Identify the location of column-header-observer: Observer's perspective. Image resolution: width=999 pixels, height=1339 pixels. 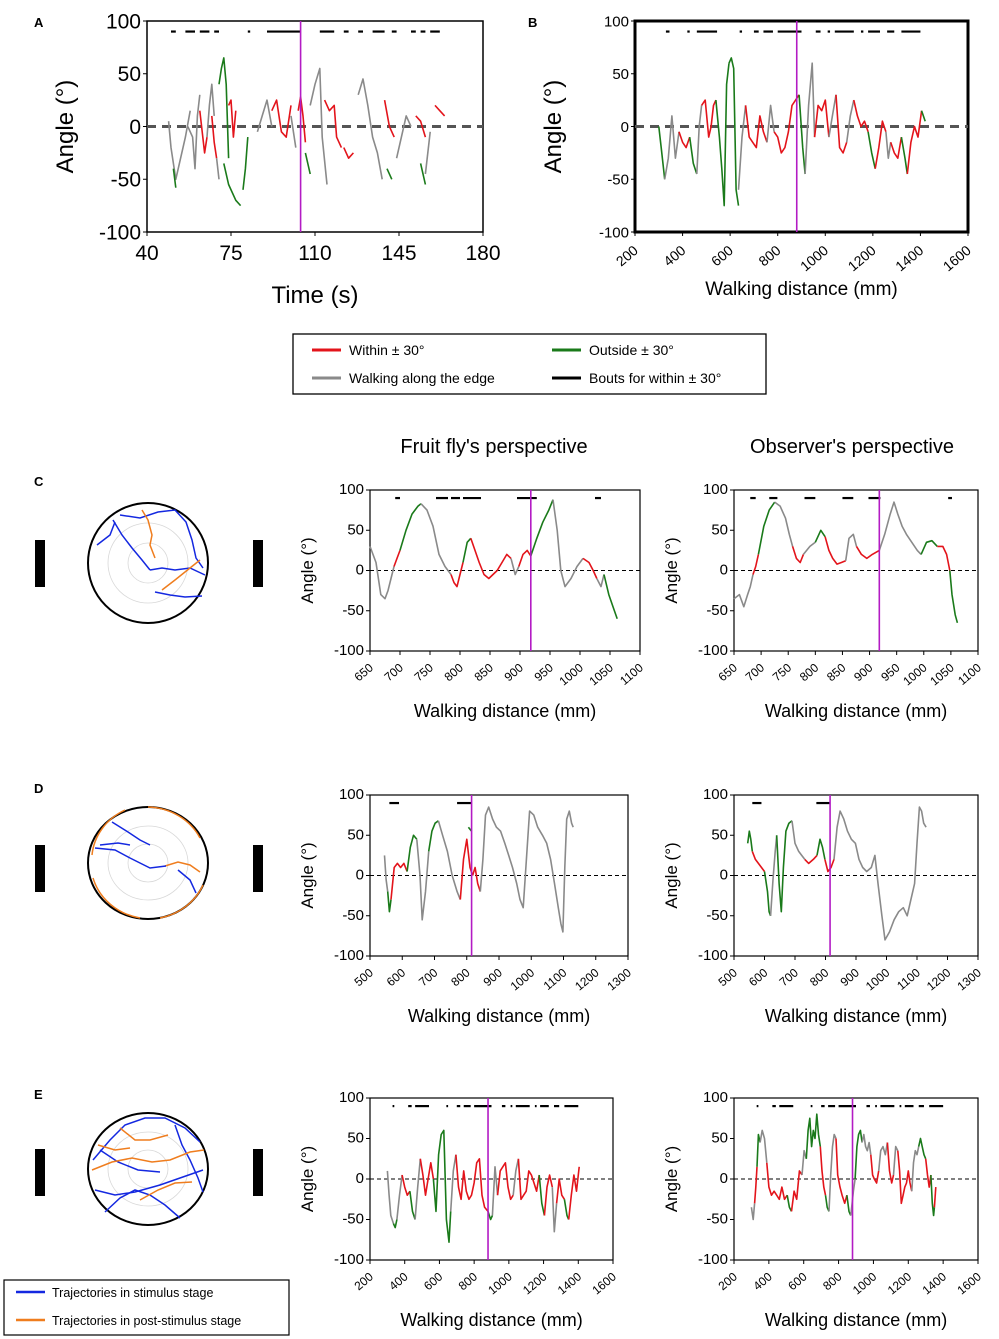
(852, 447).